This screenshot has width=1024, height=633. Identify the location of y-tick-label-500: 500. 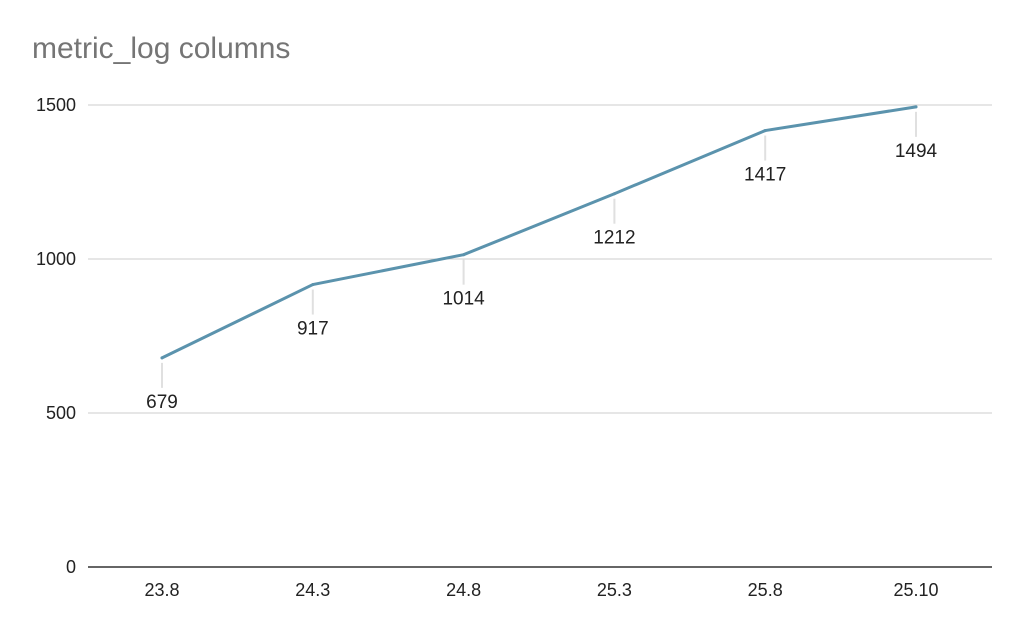
(61, 413).